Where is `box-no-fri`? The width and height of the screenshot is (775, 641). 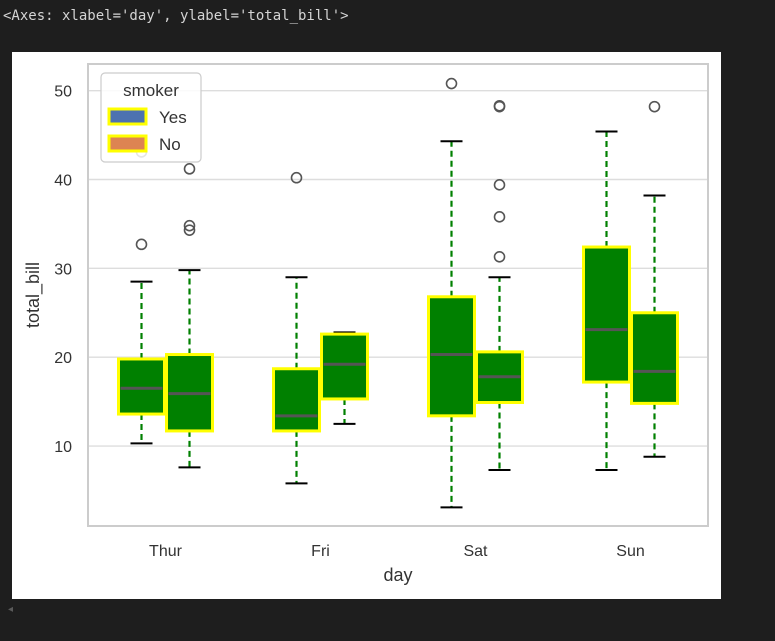 box-no-fri is located at coordinates (344, 378).